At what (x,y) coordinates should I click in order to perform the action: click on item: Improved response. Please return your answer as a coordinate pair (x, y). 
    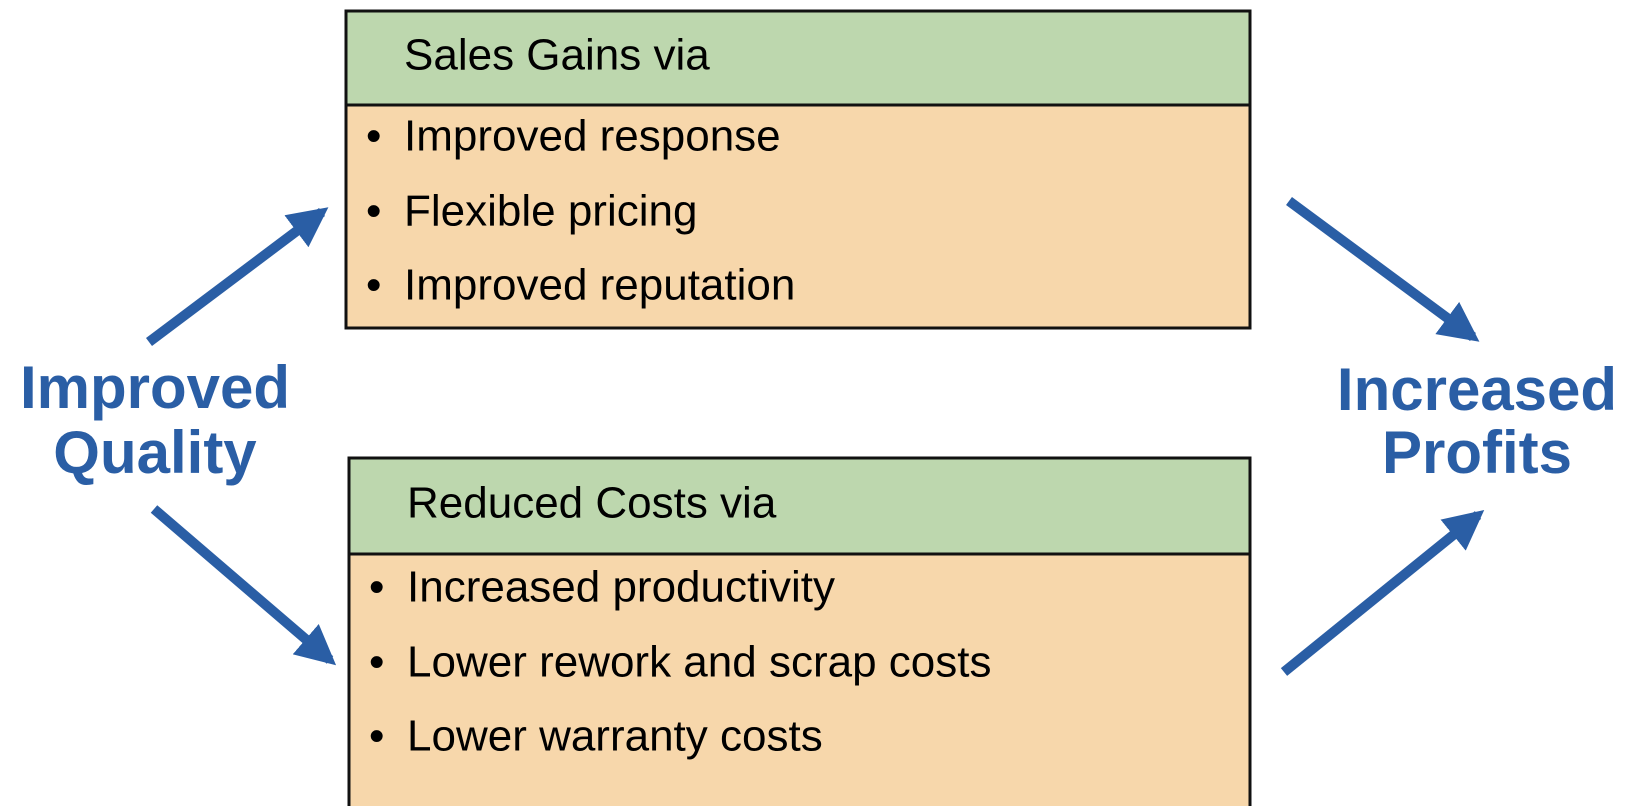
    Looking at the image, I should click on (592, 136).